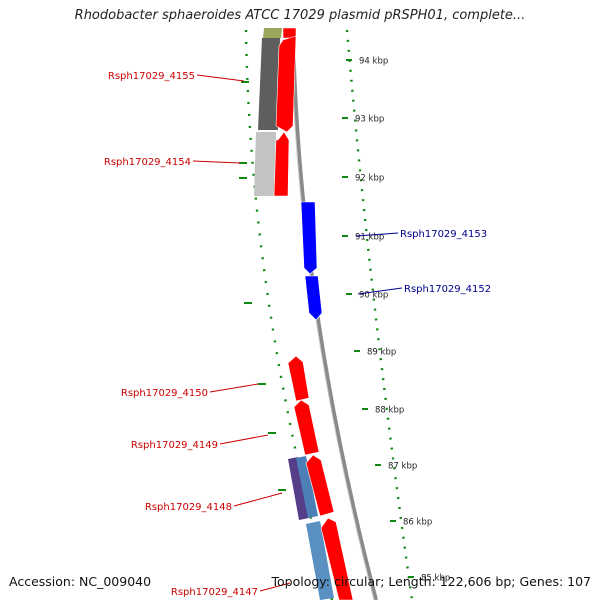  What do you see at coordinates (369, 238) in the screenshot?
I see `tick-label: 91 kbp` at bounding box center [369, 238].